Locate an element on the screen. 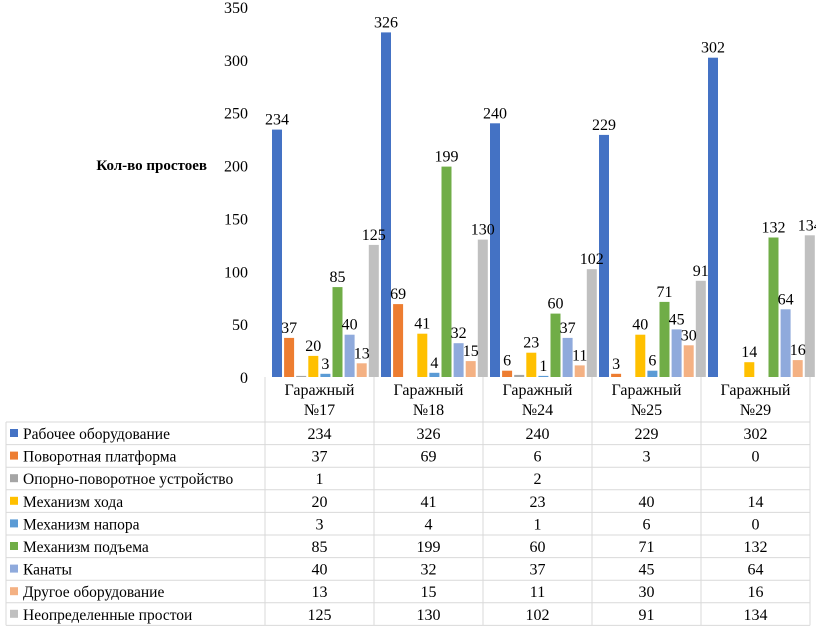 The width and height of the screenshot is (816, 630). table-cell: 71 is located at coordinates (647, 547).